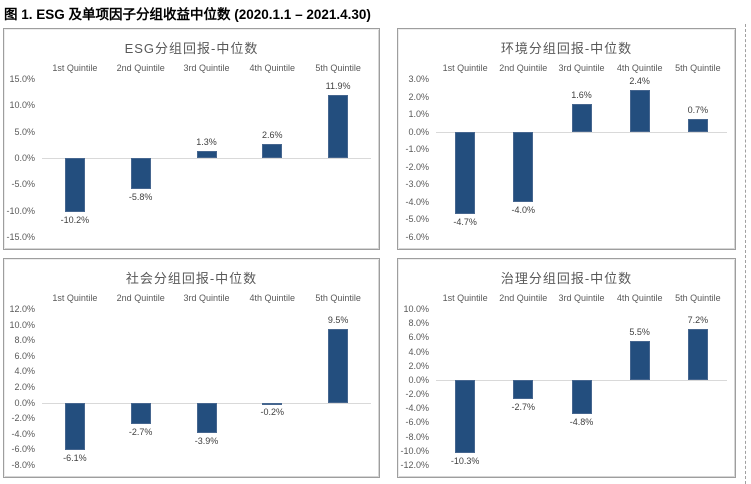  What do you see at coordinates (22, 309) in the screenshot?
I see `y-axis-tick-label: 12.0%` at bounding box center [22, 309].